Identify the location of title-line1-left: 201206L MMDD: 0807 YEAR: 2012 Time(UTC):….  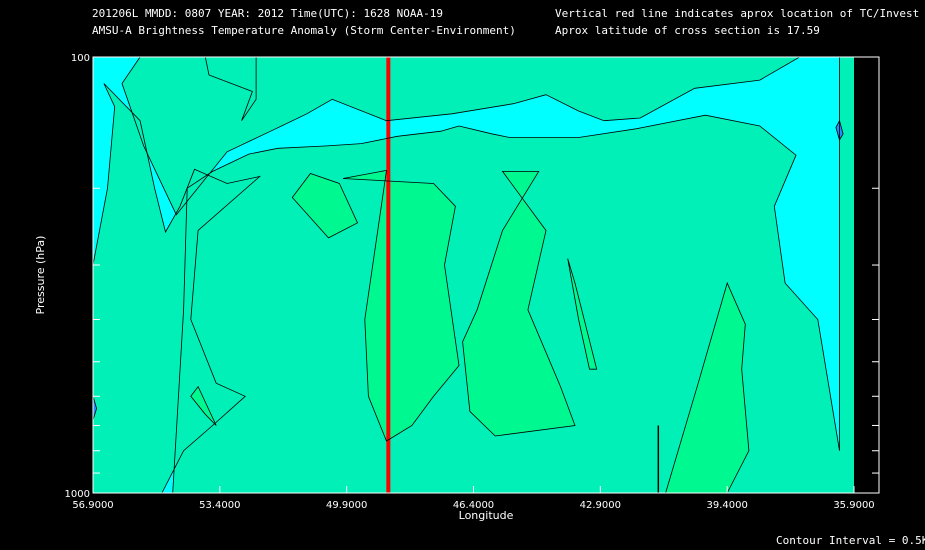
(267, 13).